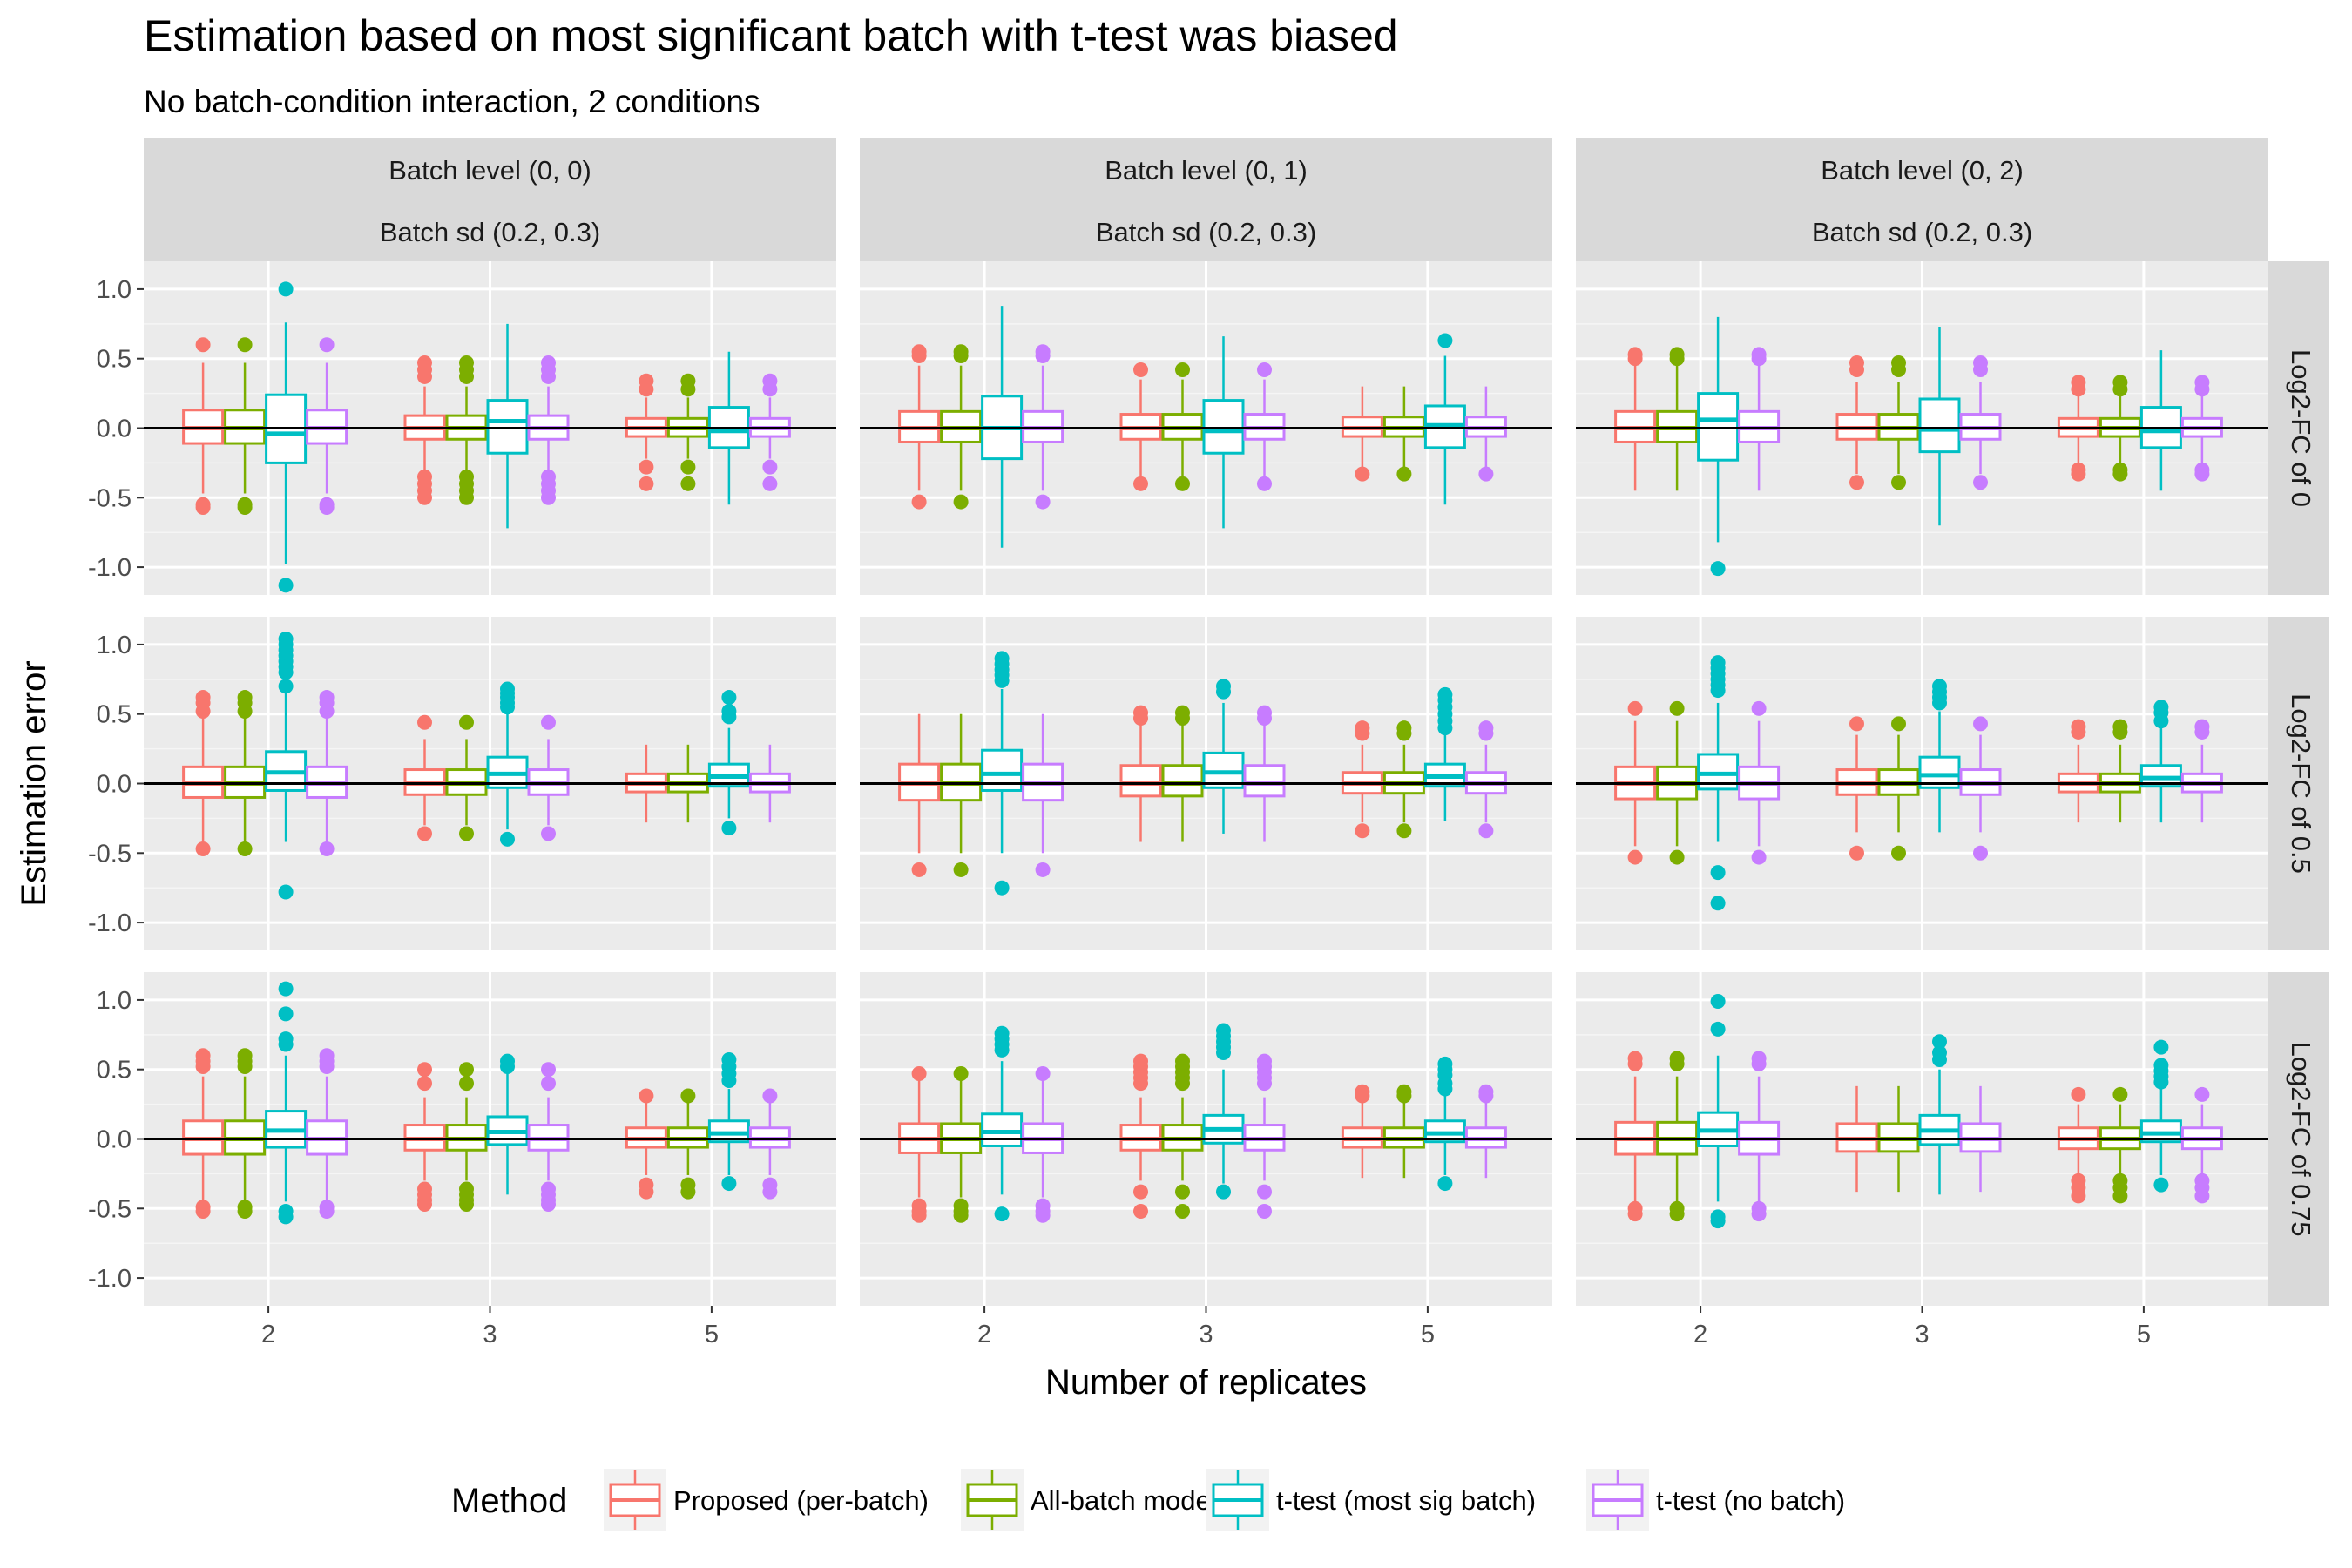  I want to click on x-axis-title: Number of replicates, so click(1206, 1382).